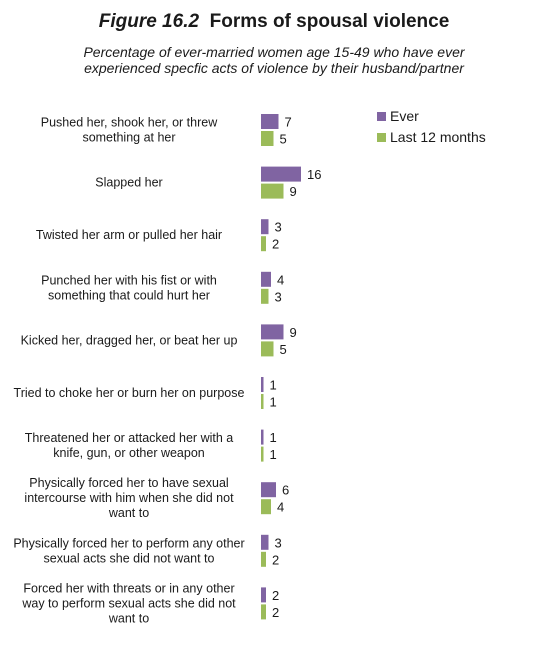  What do you see at coordinates (329, 21) in the screenshot?
I see `figure-title: Forms of spousal violence` at bounding box center [329, 21].